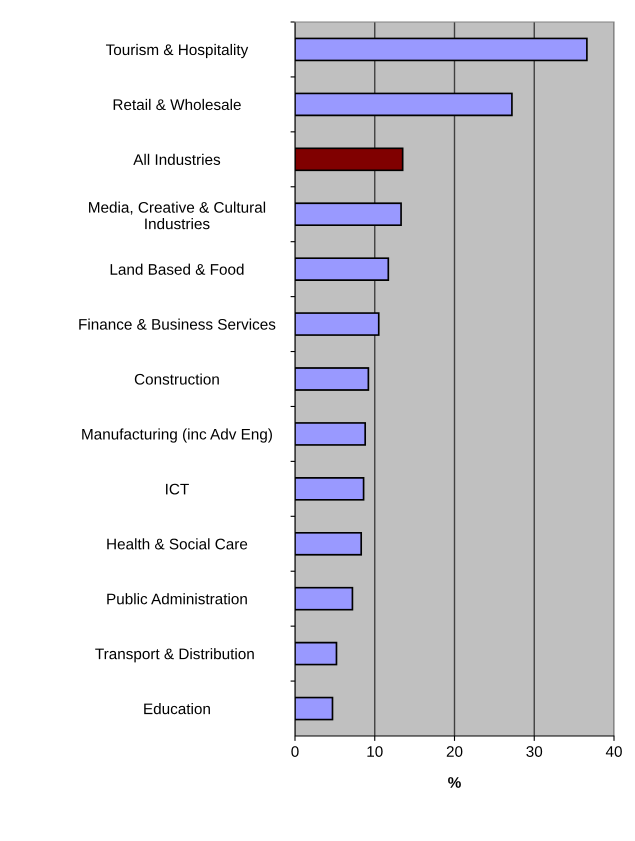 The height and width of the screenshot is (841, 635). I want to click on y-tick-label: Transport & Distribution, so click(174, 655).